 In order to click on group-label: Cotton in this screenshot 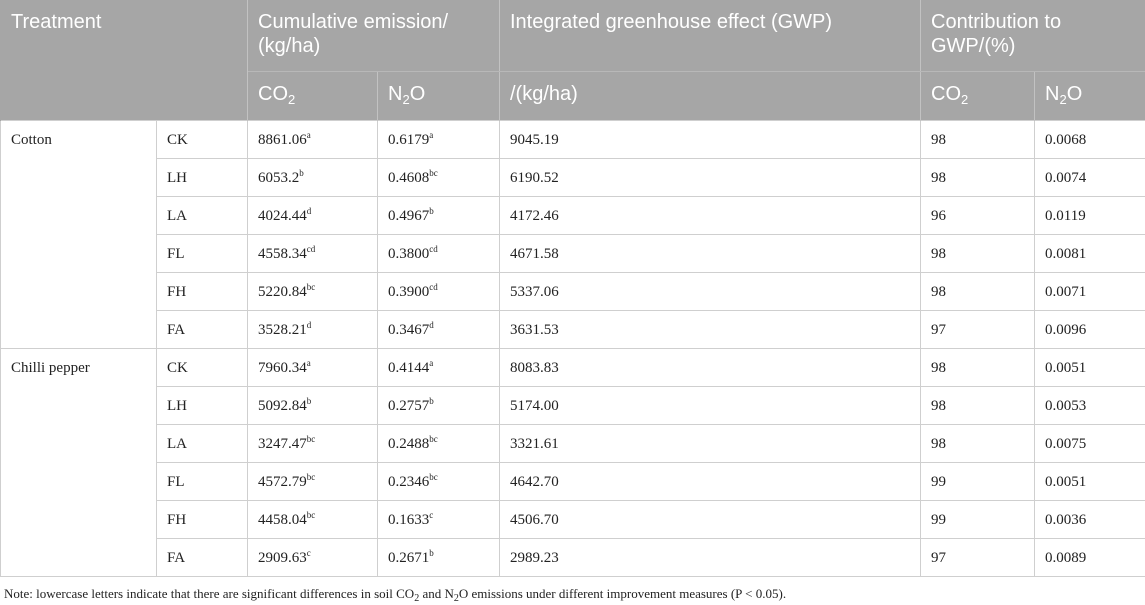, I will do `click(78, 234)`.